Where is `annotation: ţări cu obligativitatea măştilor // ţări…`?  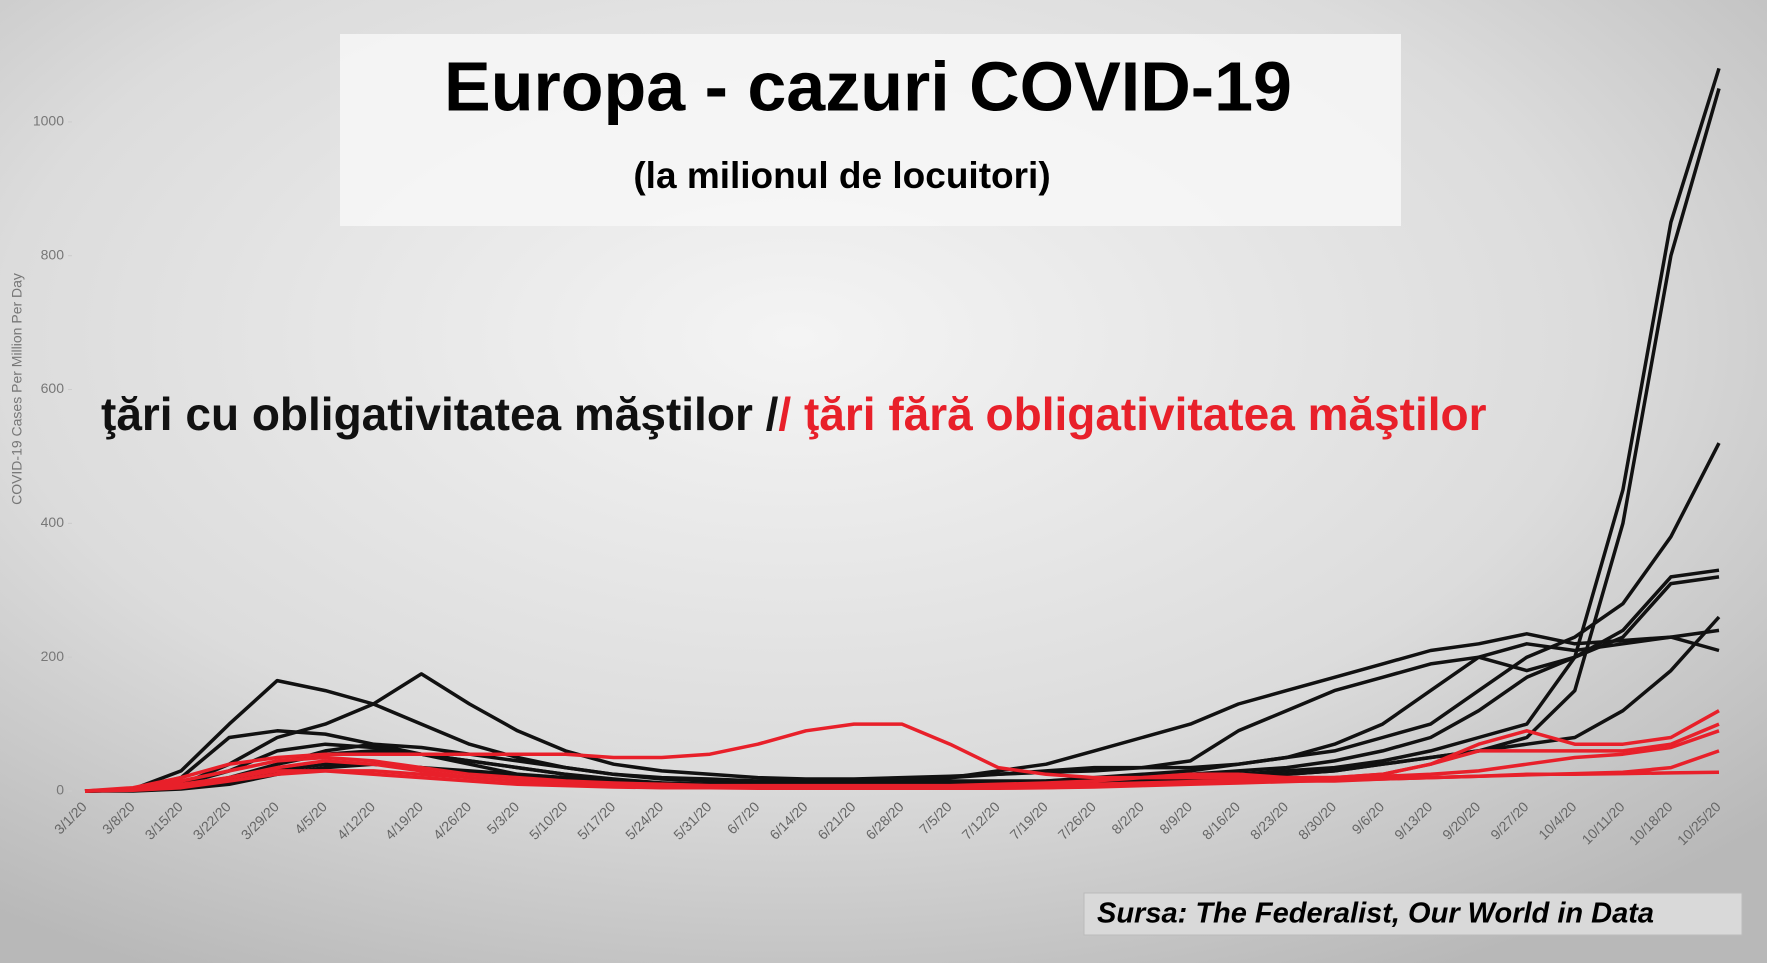 annotation: ţări cu obligativitatea măştilor // ţări… is located at coordinates (794, 414).